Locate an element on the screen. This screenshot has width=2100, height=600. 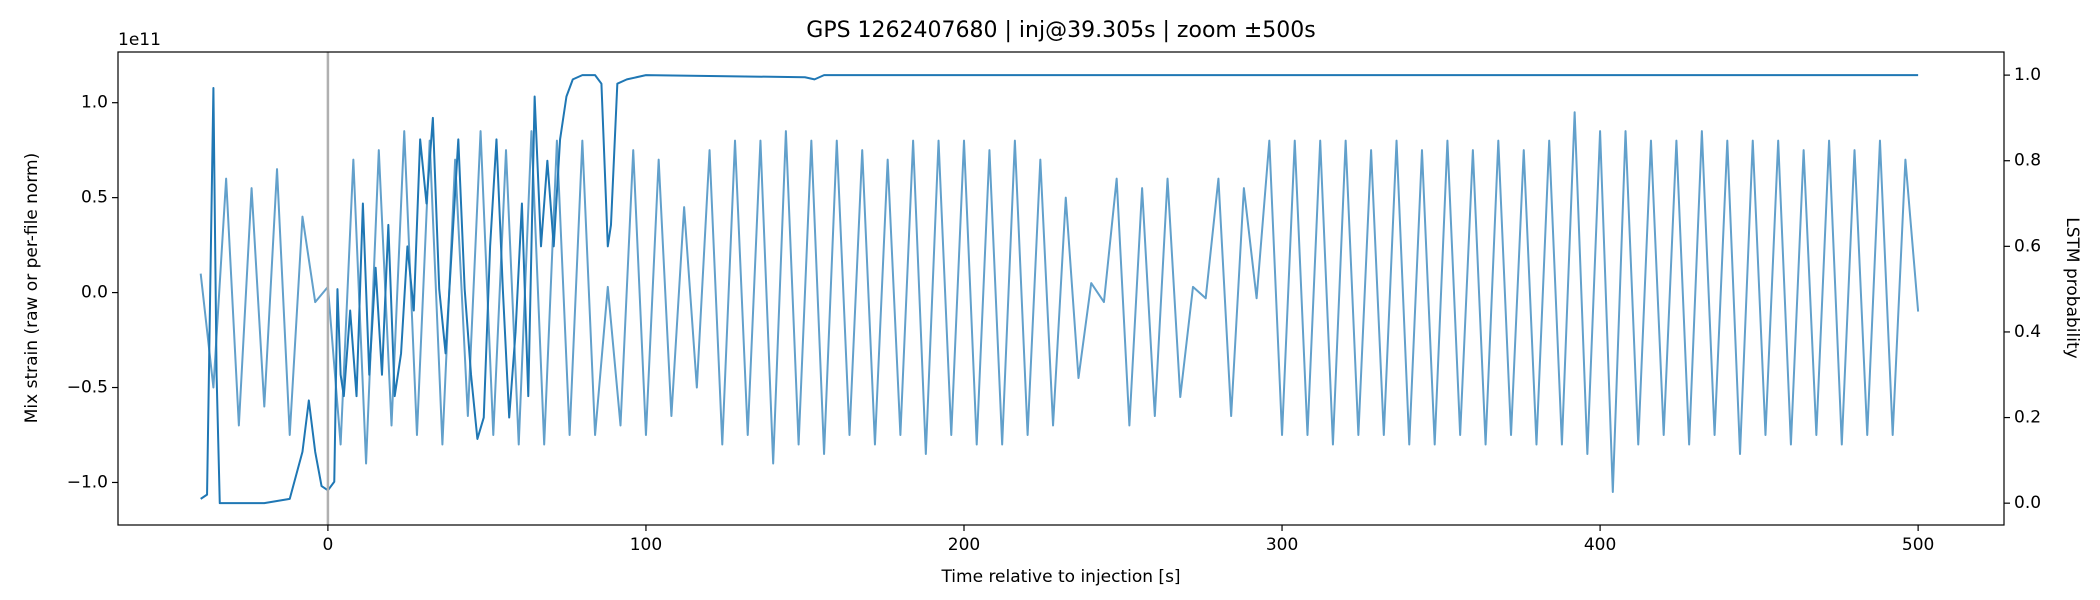
y-tick-label: −1.0 is located at coordinates (87, 482).